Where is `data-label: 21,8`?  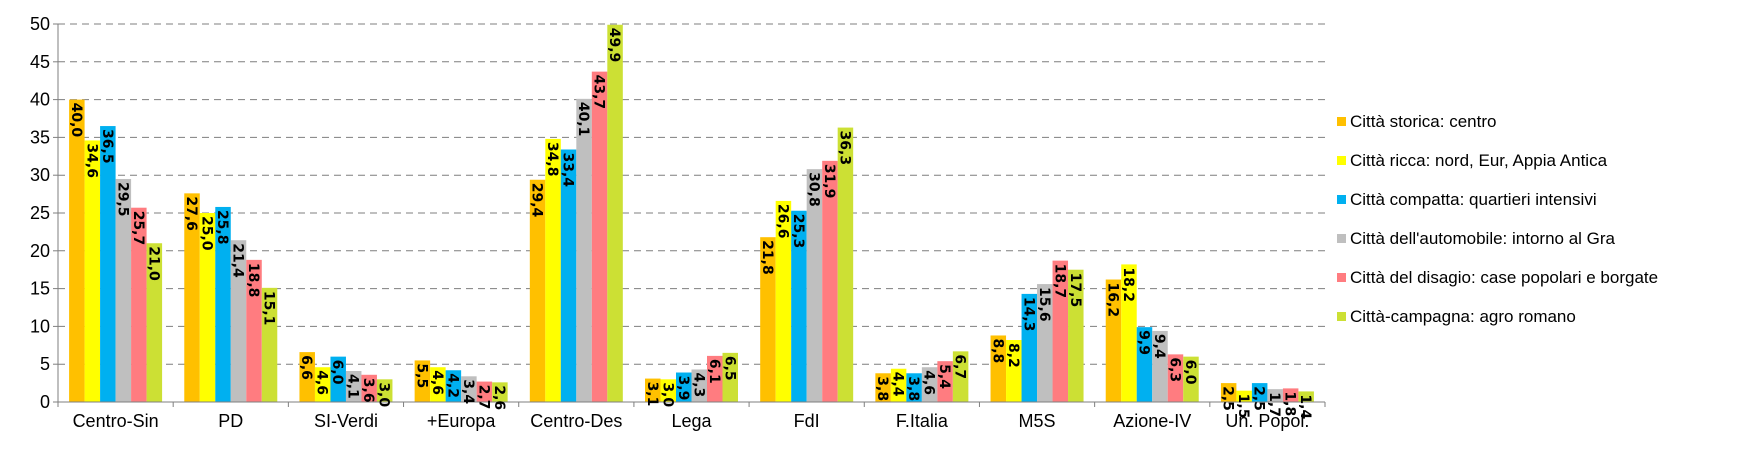 data-label: 21,8 is located at coordinates (767, 257).